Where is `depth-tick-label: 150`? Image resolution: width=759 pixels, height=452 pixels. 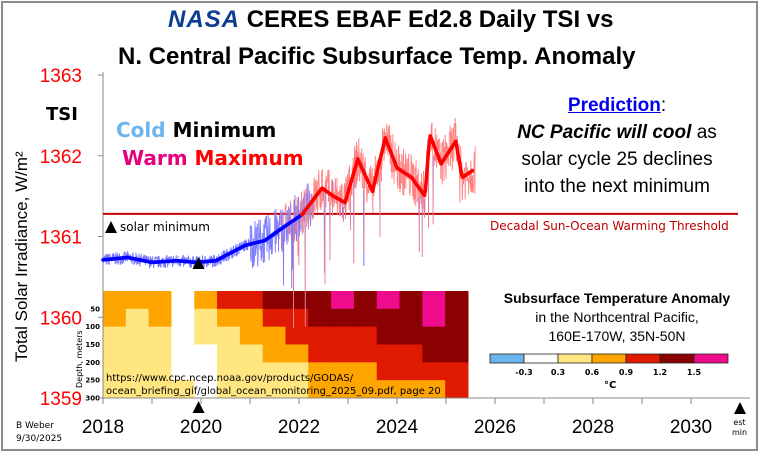
depth-tick-label: 150 is located at coordinates (92, 345).